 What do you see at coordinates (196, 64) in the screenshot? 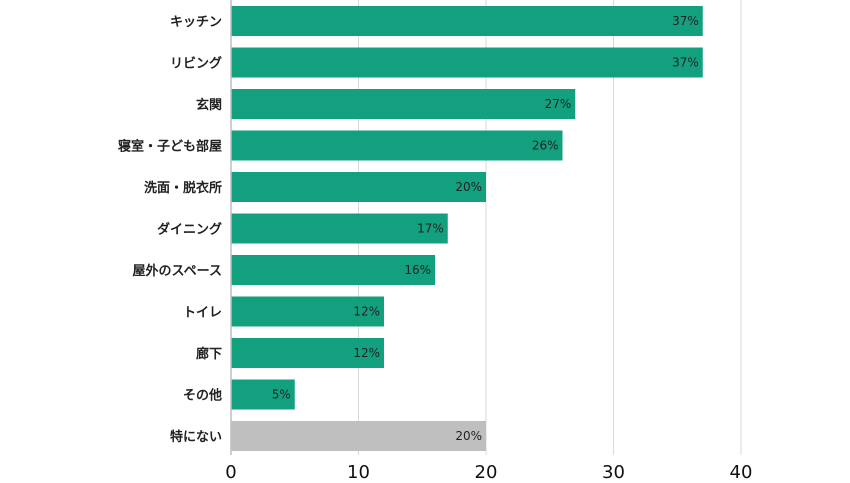
I see `category-label: リビング` at bounding box center [196, 64].